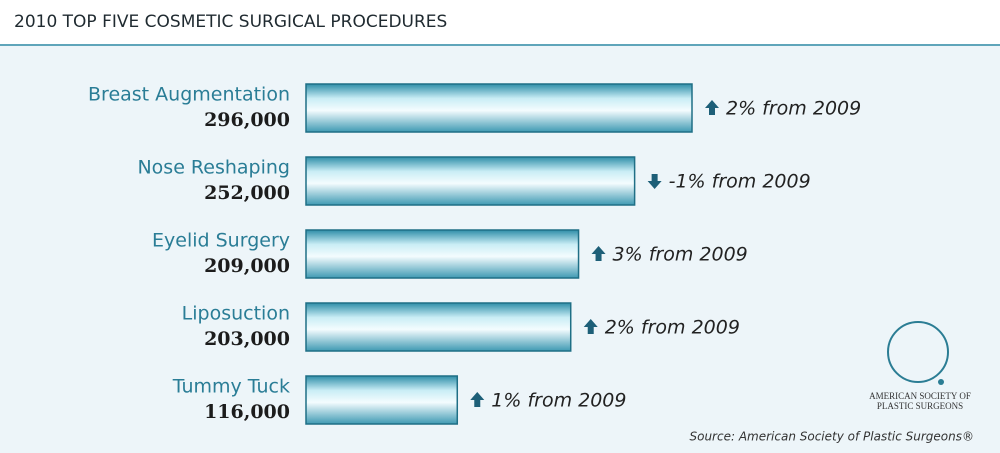 The image size is (1000, 453). Describe the element at coordinates (247, 412) in the screenshot. I see `value-label: 116,000` at that location.